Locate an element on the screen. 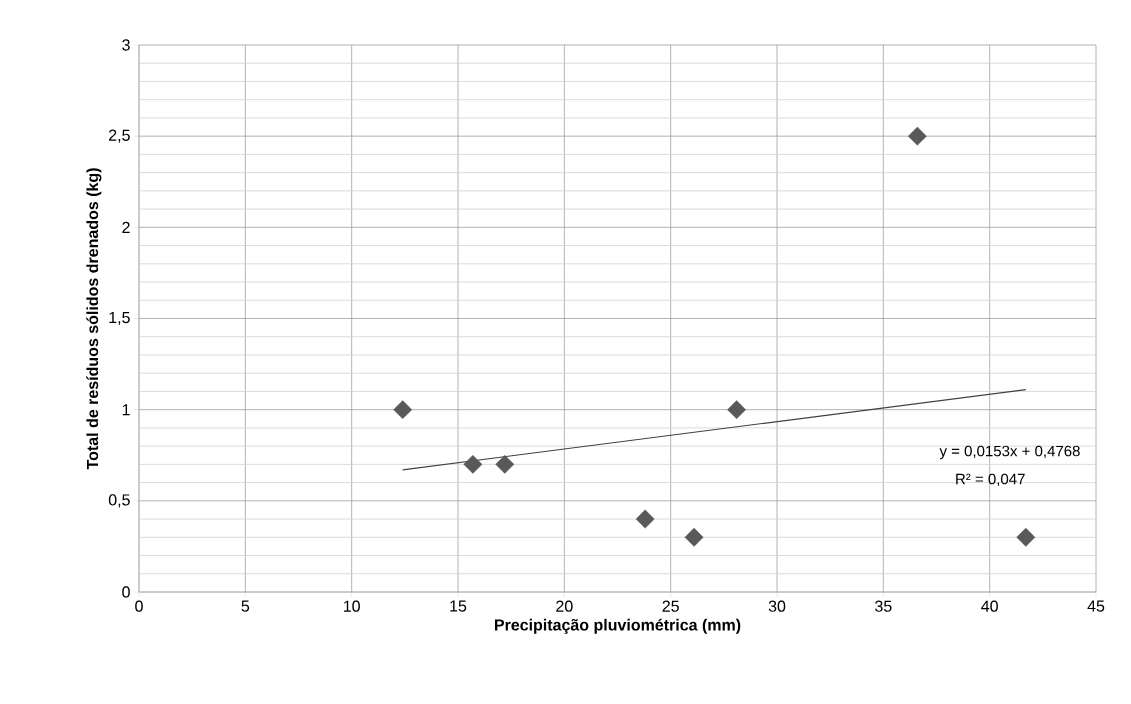 This screenshot has width=1131, height=704. annotation: R² = 0,047 is located at coordinates (990, 480).